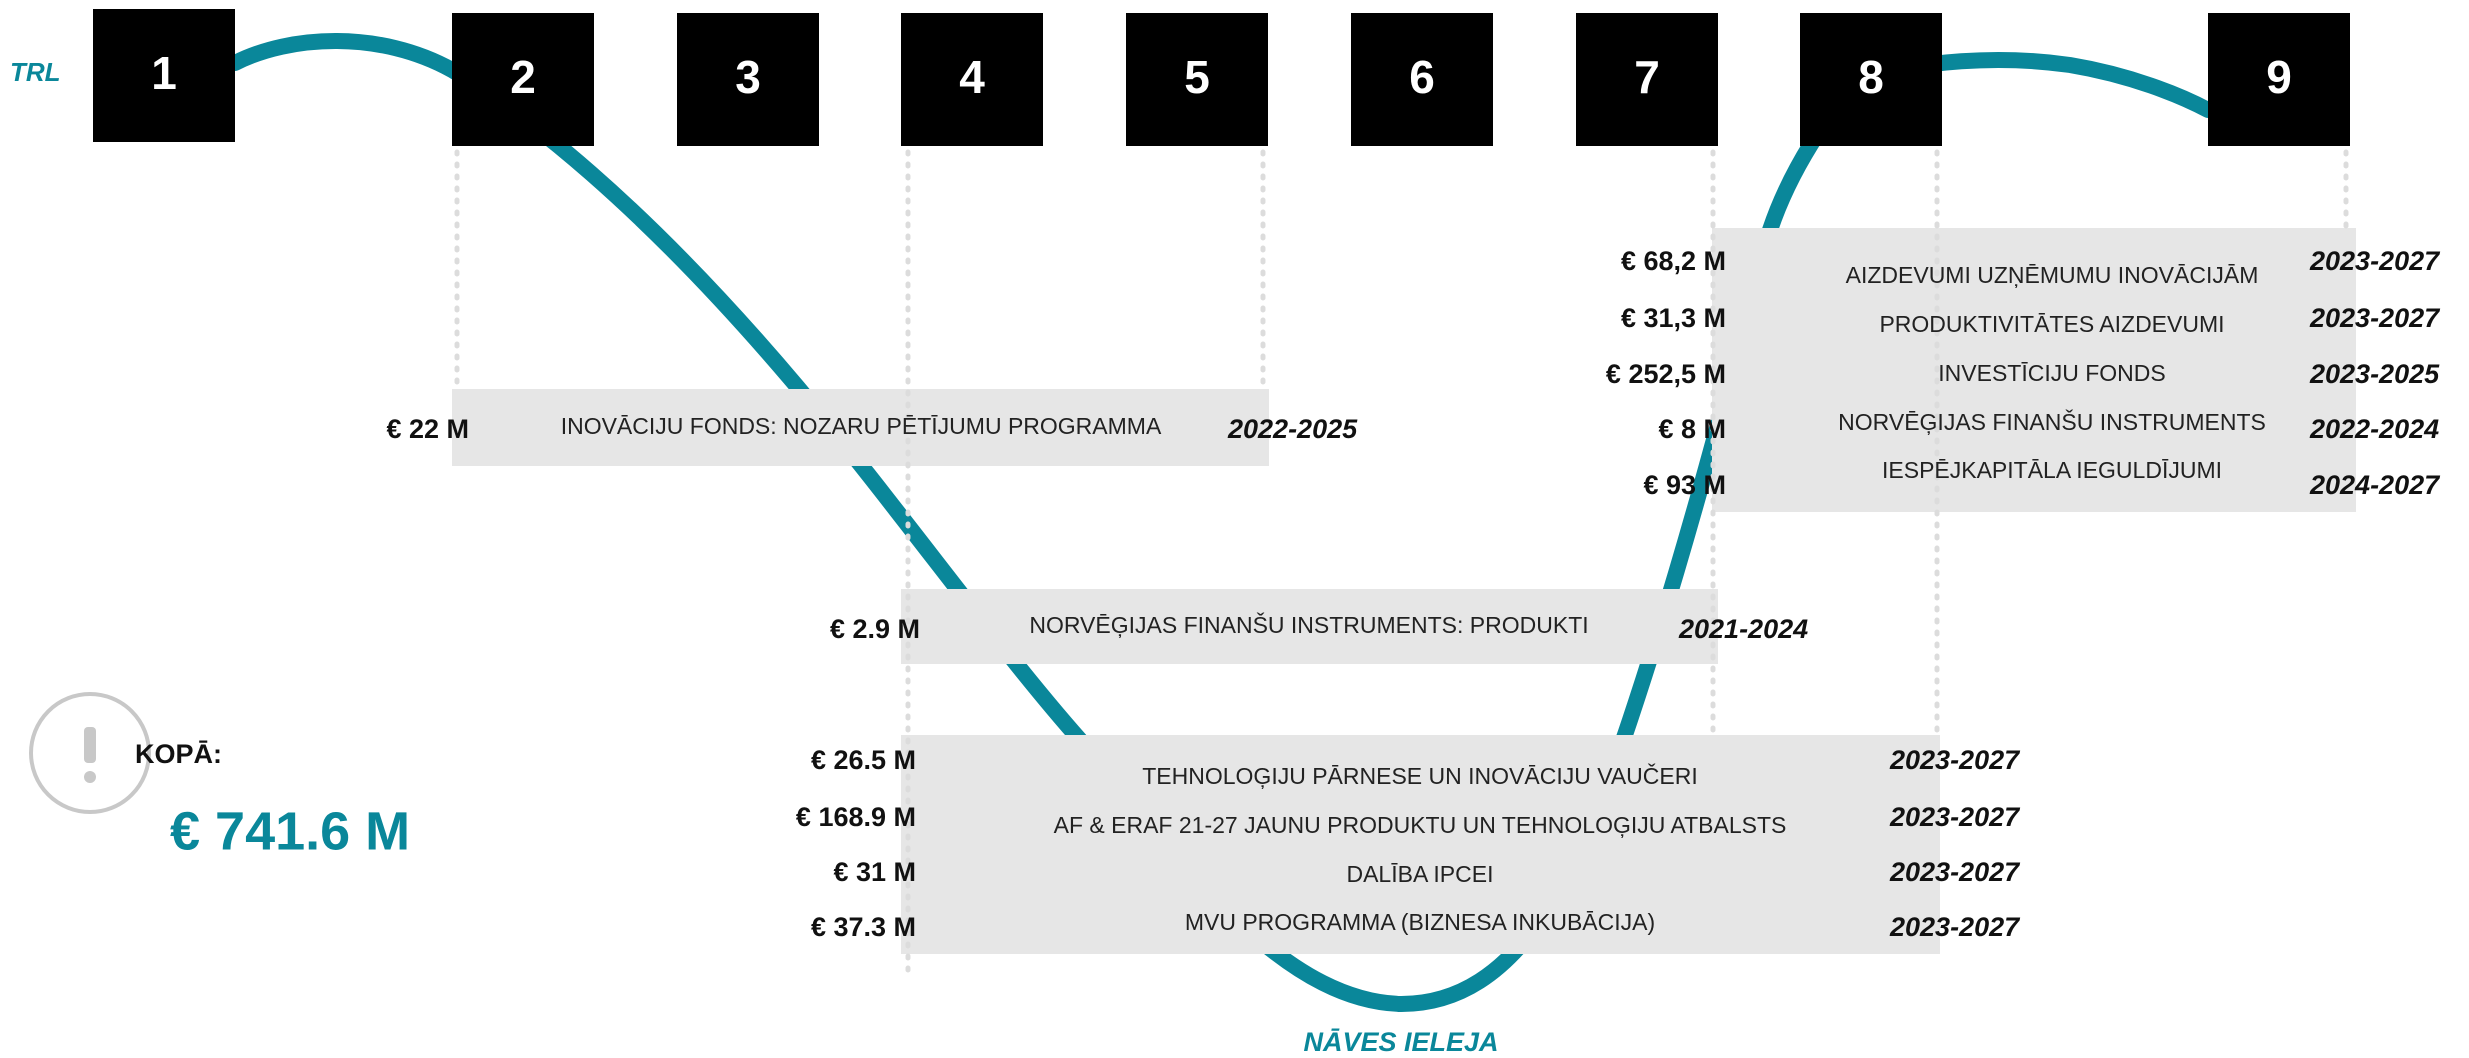 The height and width of the screenshot is (1058, 2469). I want to click on program-name: MVU PROGRAMMA (BIZNESA INKUBĀCIJA), so click(1420, 922).